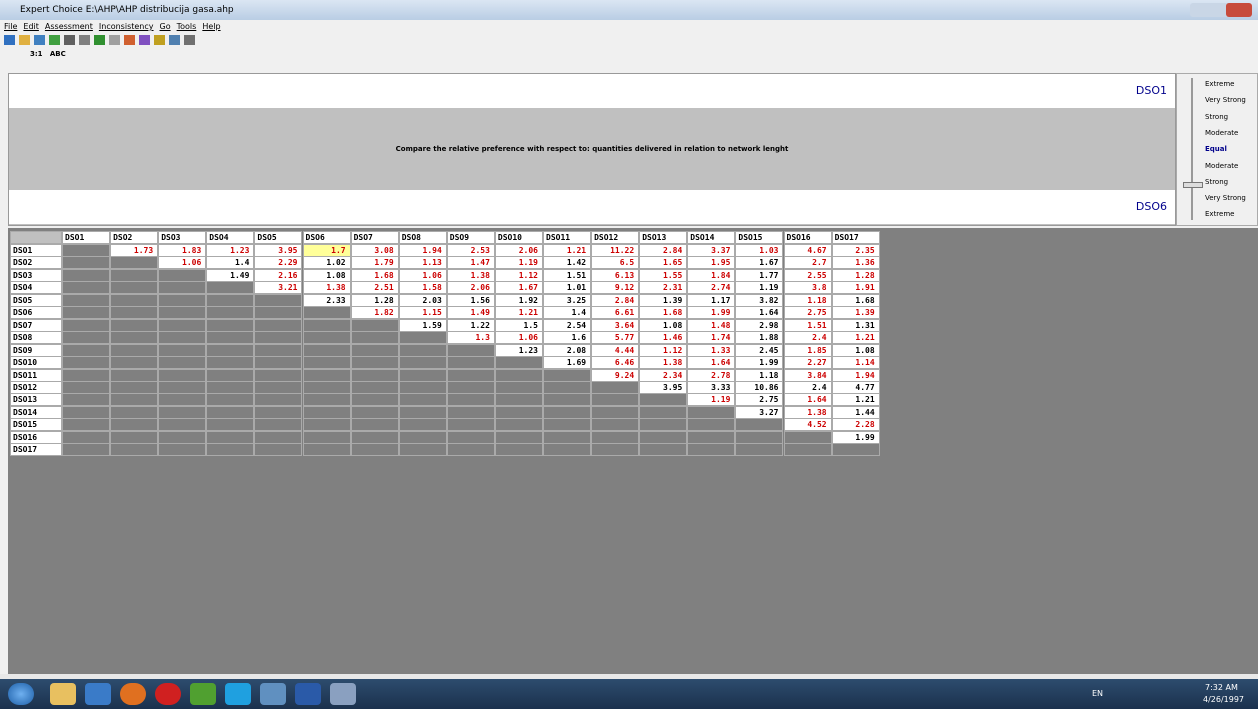  What do you see at coordinates (518, 237) in the screenshot?
I see `column-header: DSO10` at bounding box center [518, 237].